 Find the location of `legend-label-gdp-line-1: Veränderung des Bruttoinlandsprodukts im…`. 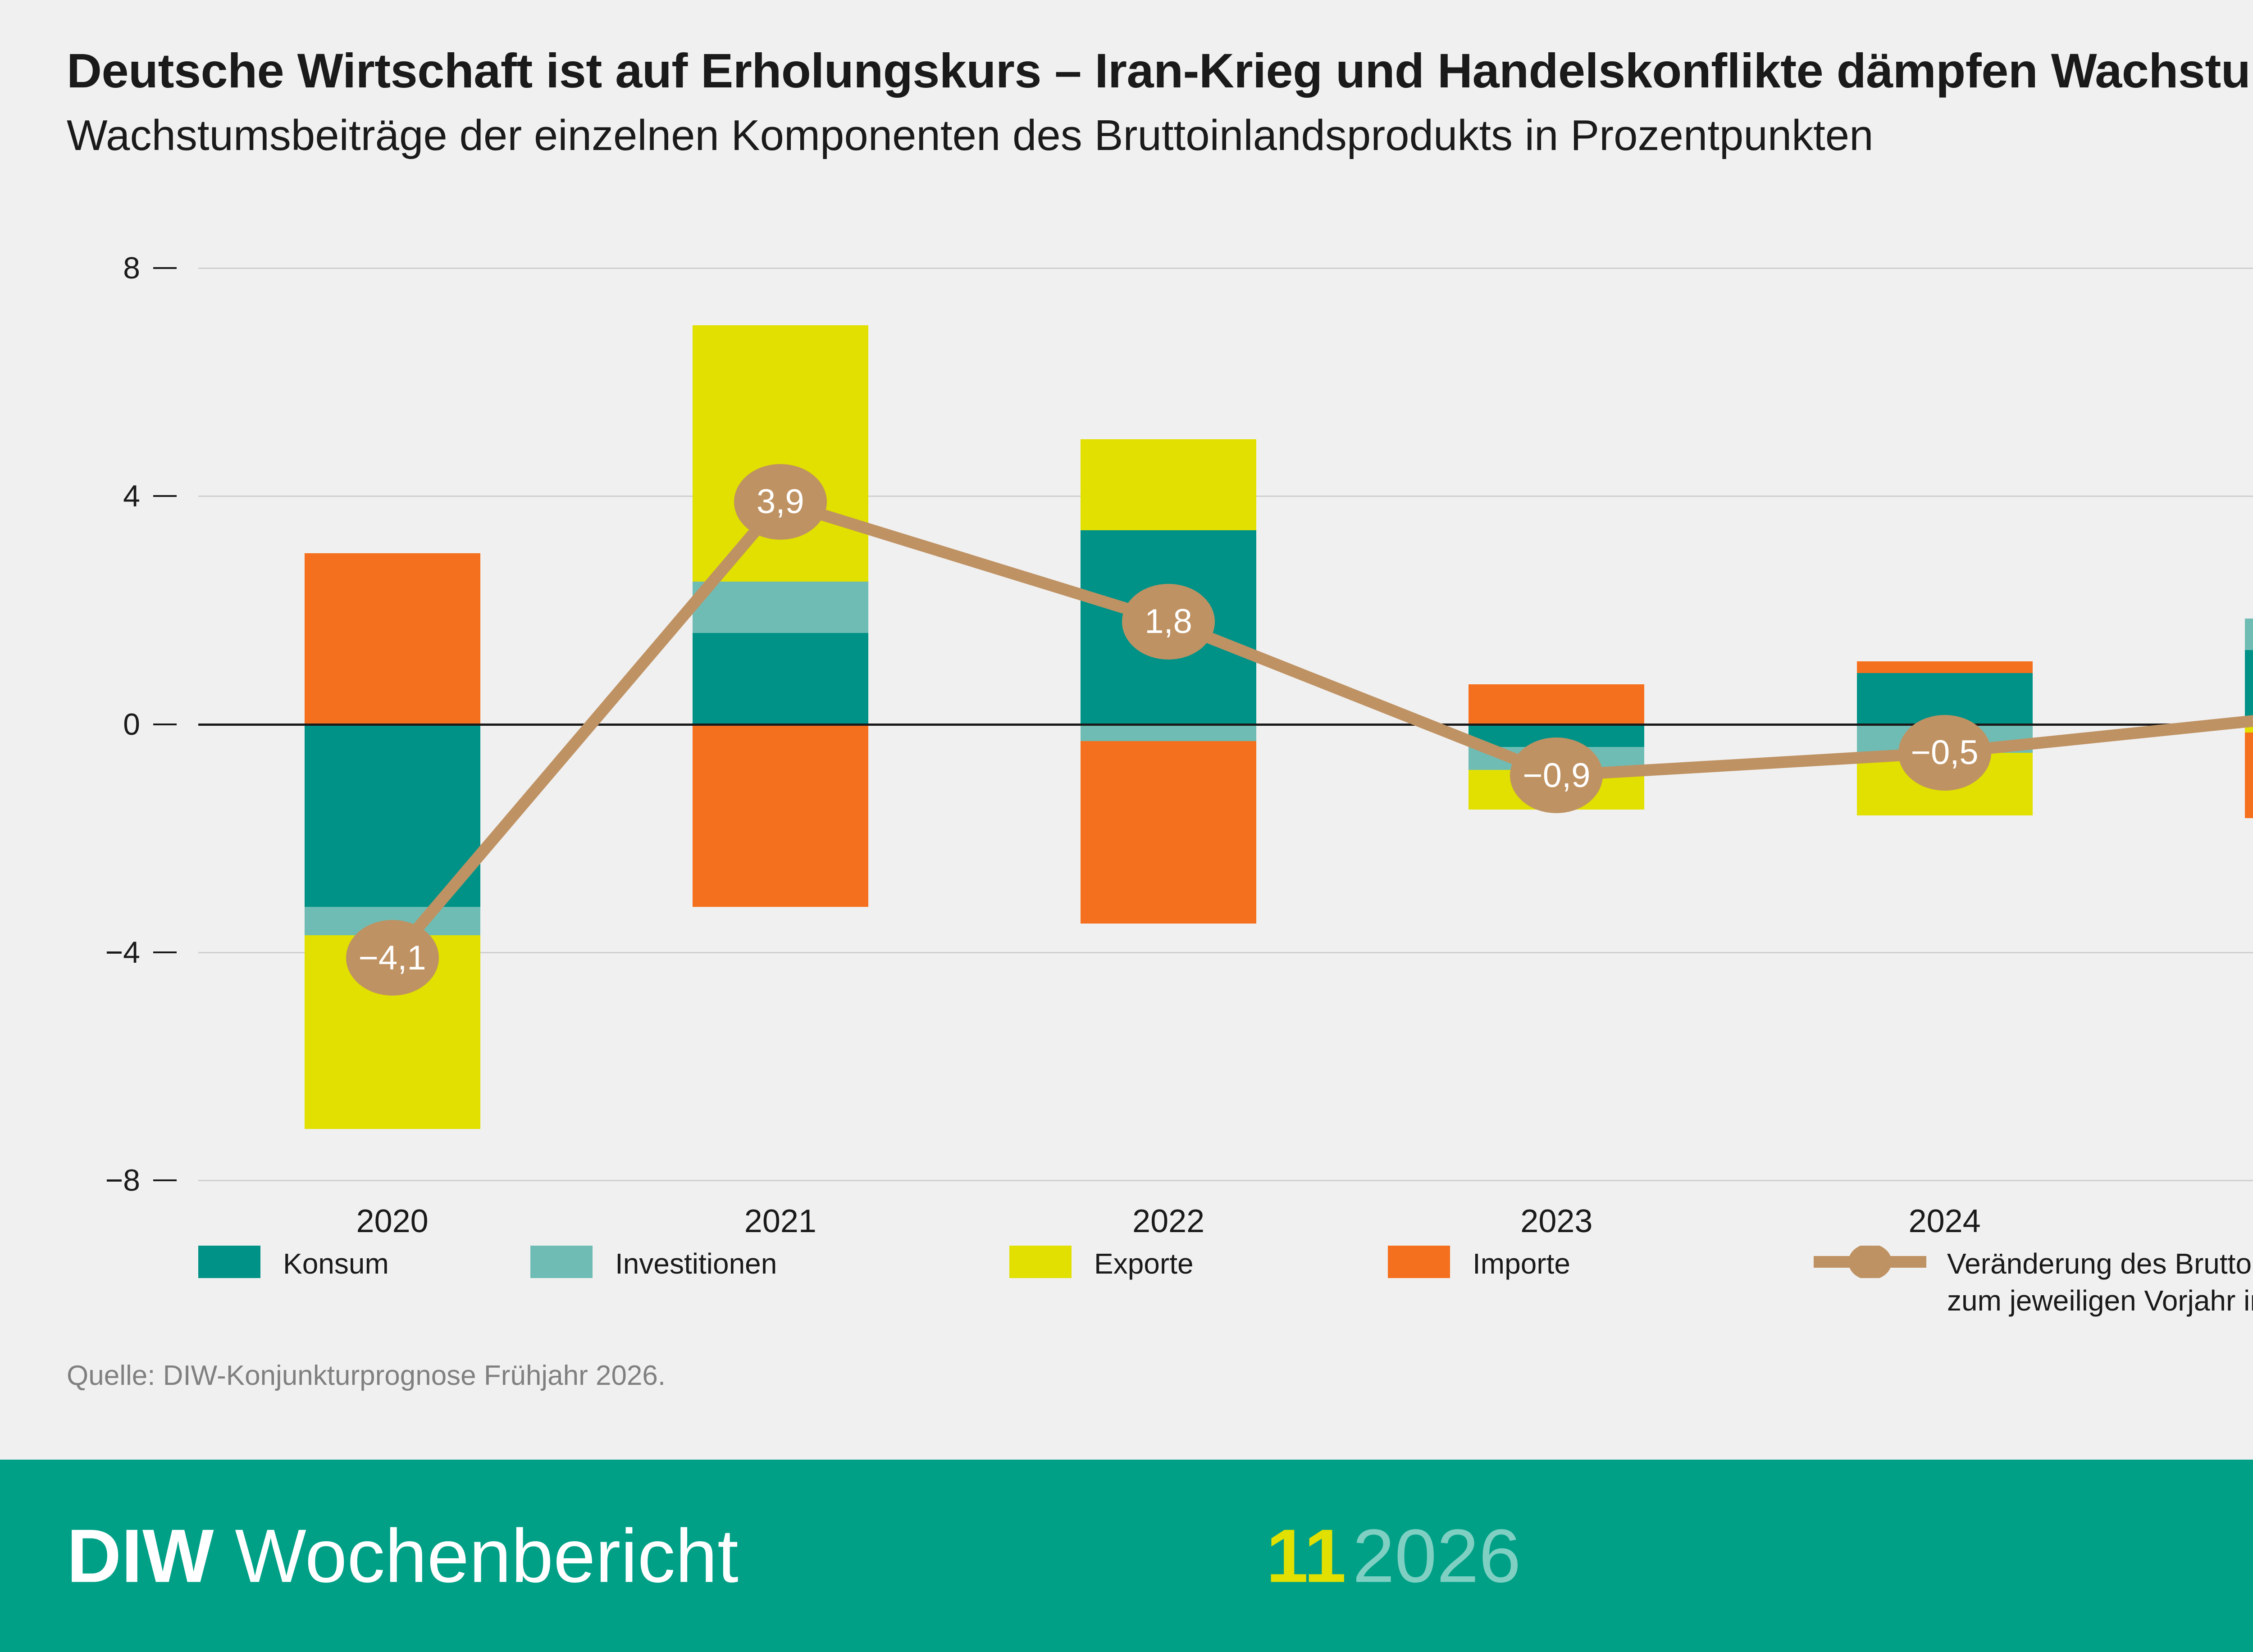

legend-label-gdp-line-1: Veränderung des Bruttoinlandsprodukts im… is located at coordinates (2100, 1263).